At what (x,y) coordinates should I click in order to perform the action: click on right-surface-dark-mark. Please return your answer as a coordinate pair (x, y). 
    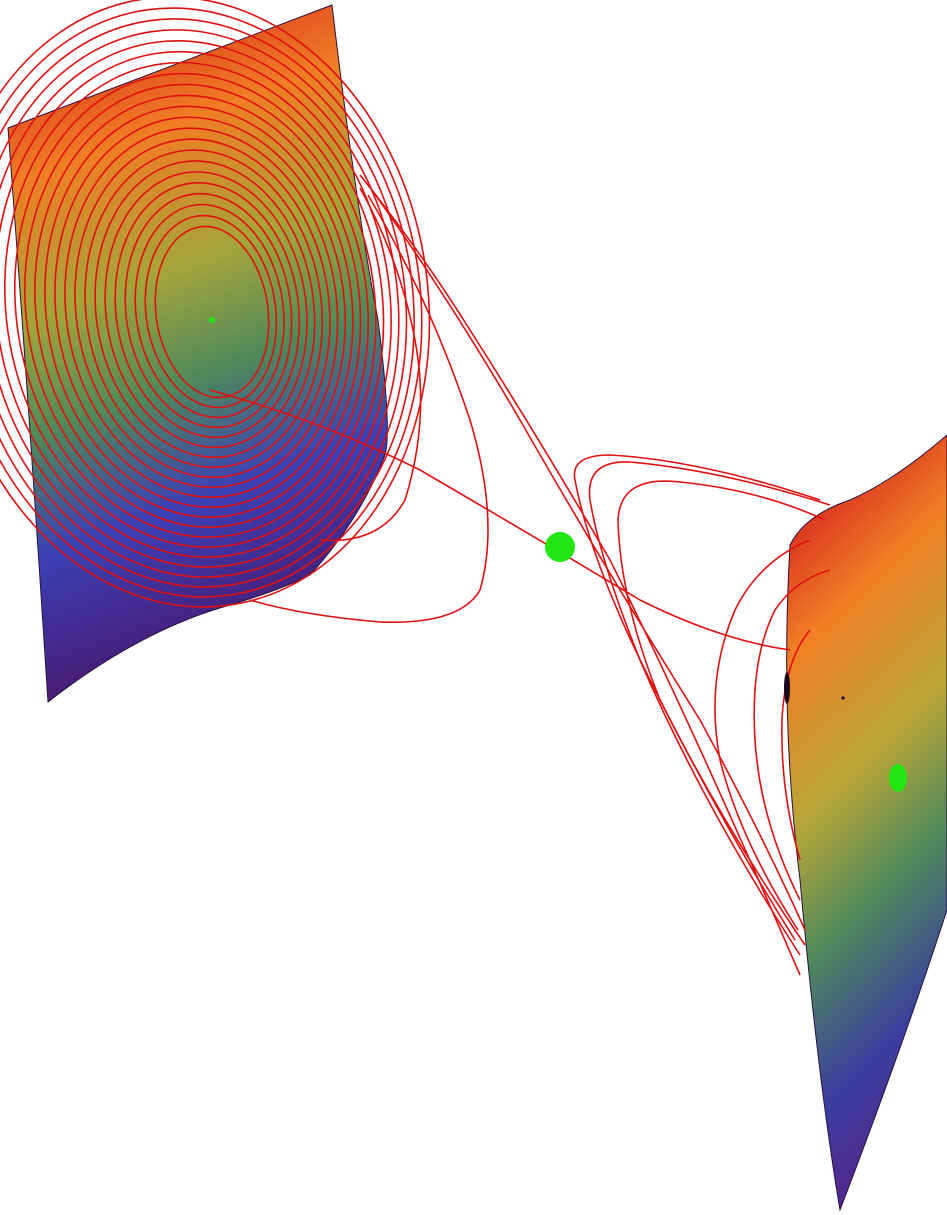
    Looking at the image, I should click on (787, 688).